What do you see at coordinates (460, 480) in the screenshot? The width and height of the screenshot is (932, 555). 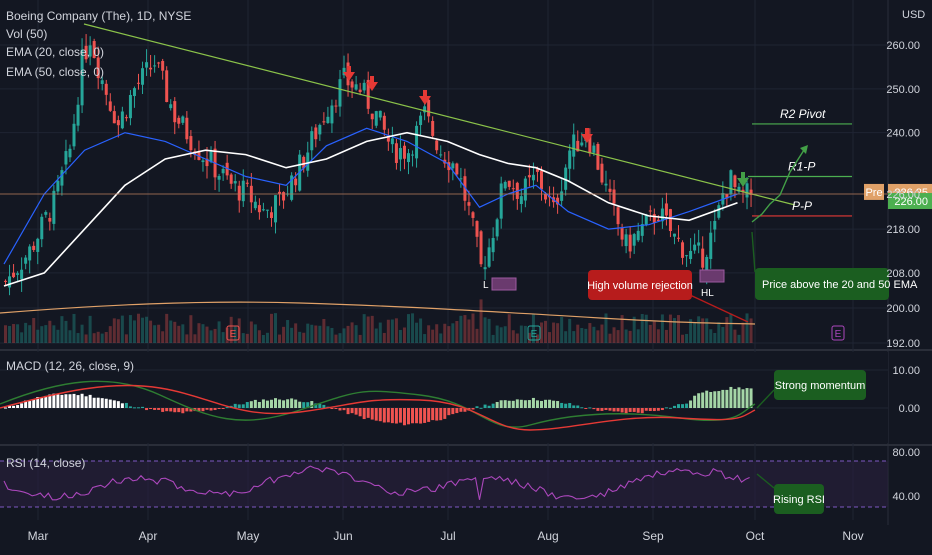 I see `rsi-pane: 80.00 40.00 Rising RSI` at bounding box center [460, 480].